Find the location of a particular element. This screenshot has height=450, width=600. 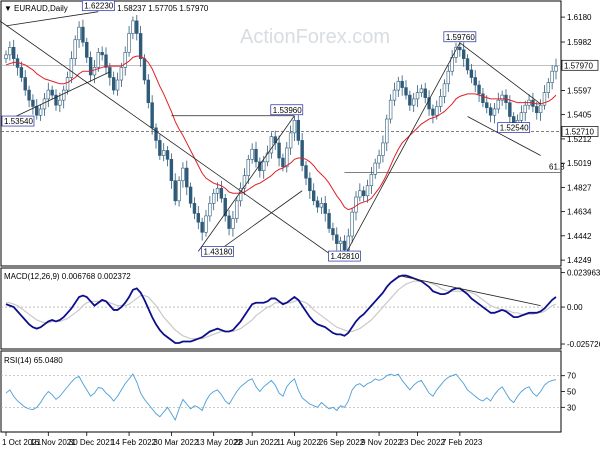

fibonacci-label: 61.8 is located at coordinates (557, 167).